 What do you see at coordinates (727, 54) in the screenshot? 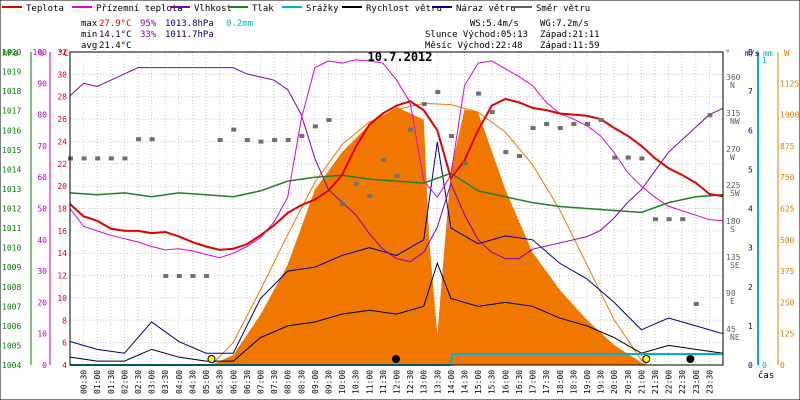
I see `axis-unit-direction: °` at bounding box center [727, 54].